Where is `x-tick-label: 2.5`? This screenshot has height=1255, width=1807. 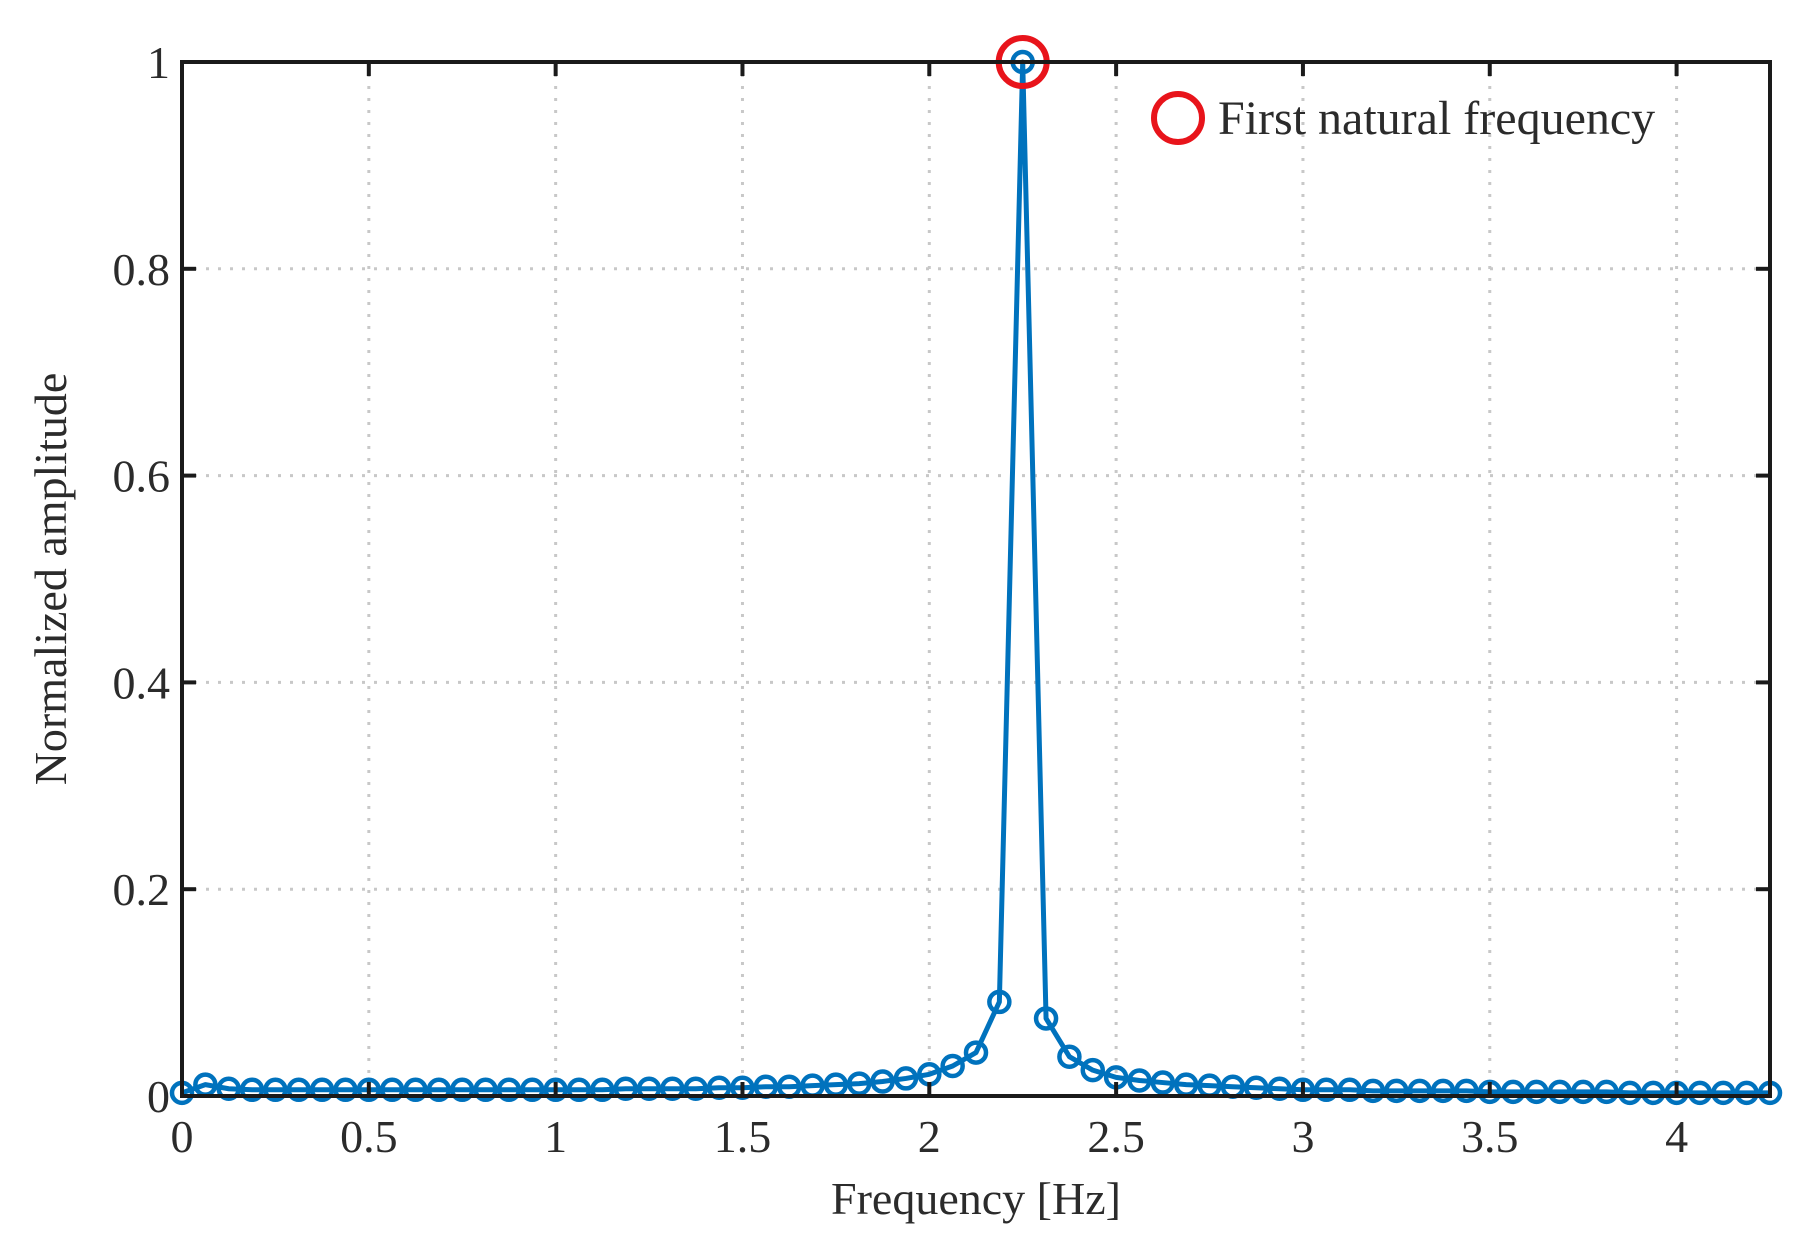 x-tick-label: 2.5 is located at coordinates (1116, 1136).